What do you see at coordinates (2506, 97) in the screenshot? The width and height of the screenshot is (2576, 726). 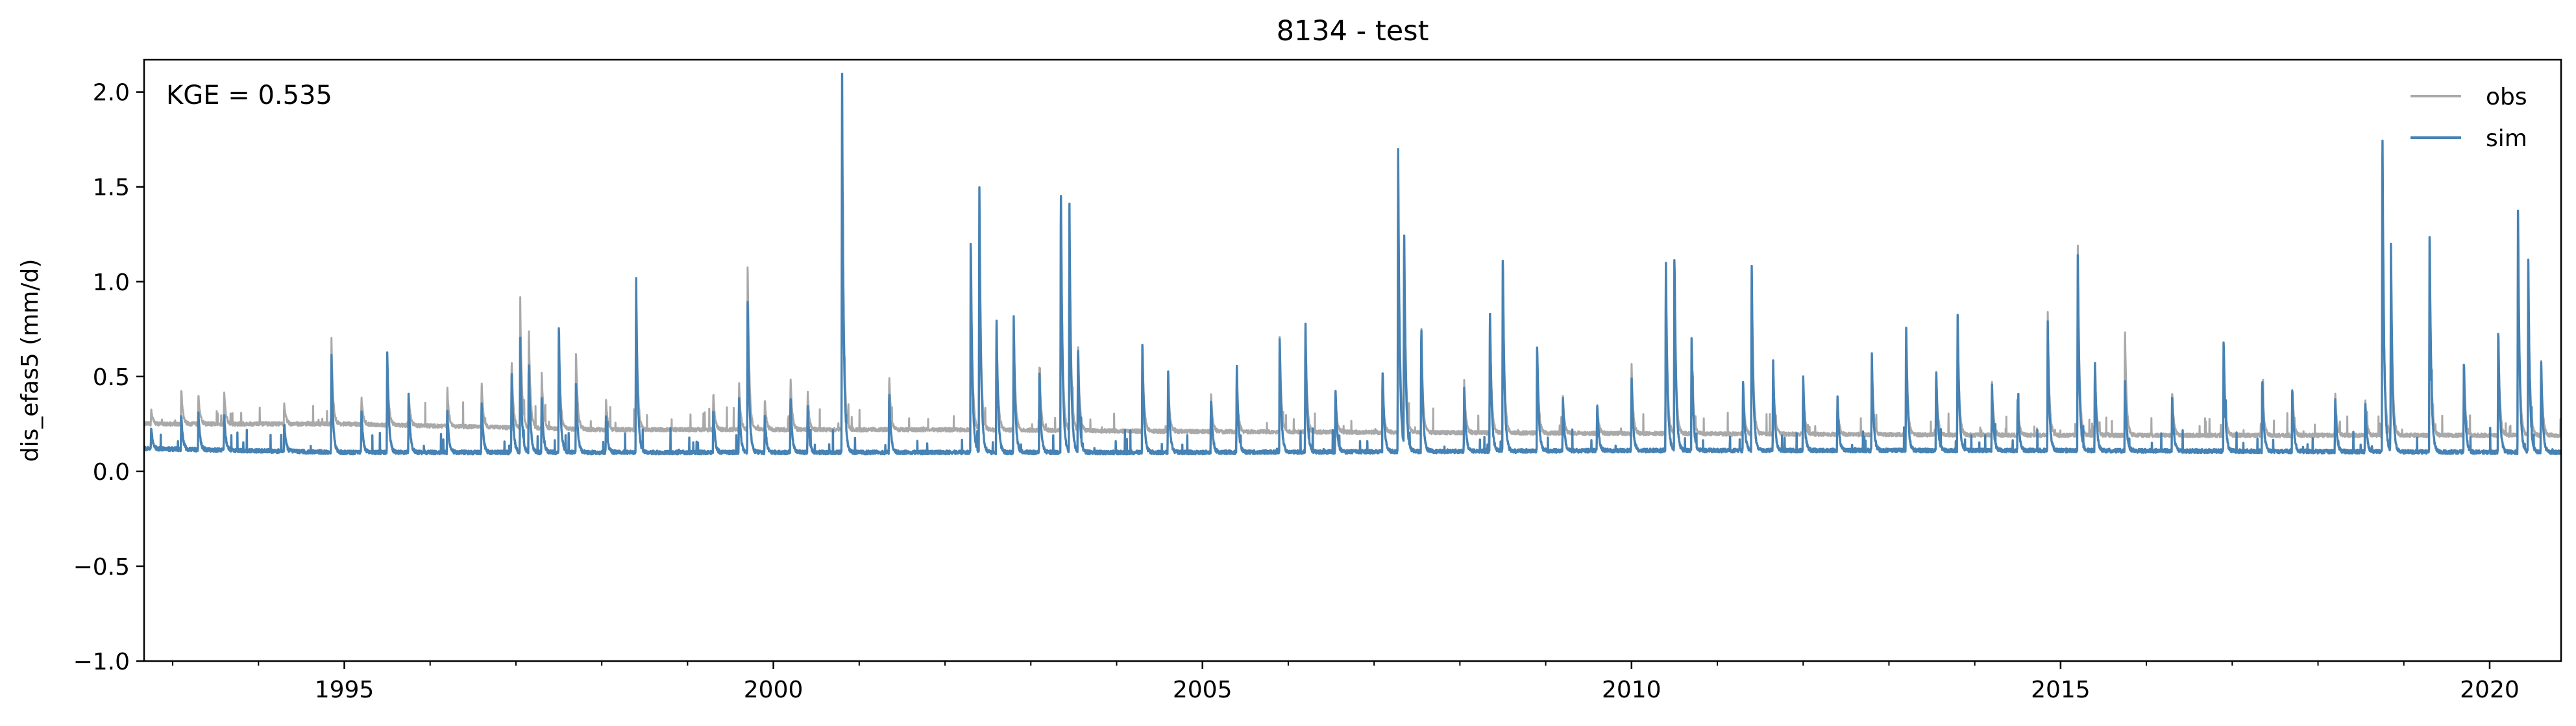 I see `legend-obs-label: obs` at bounding box center [2506, 97].